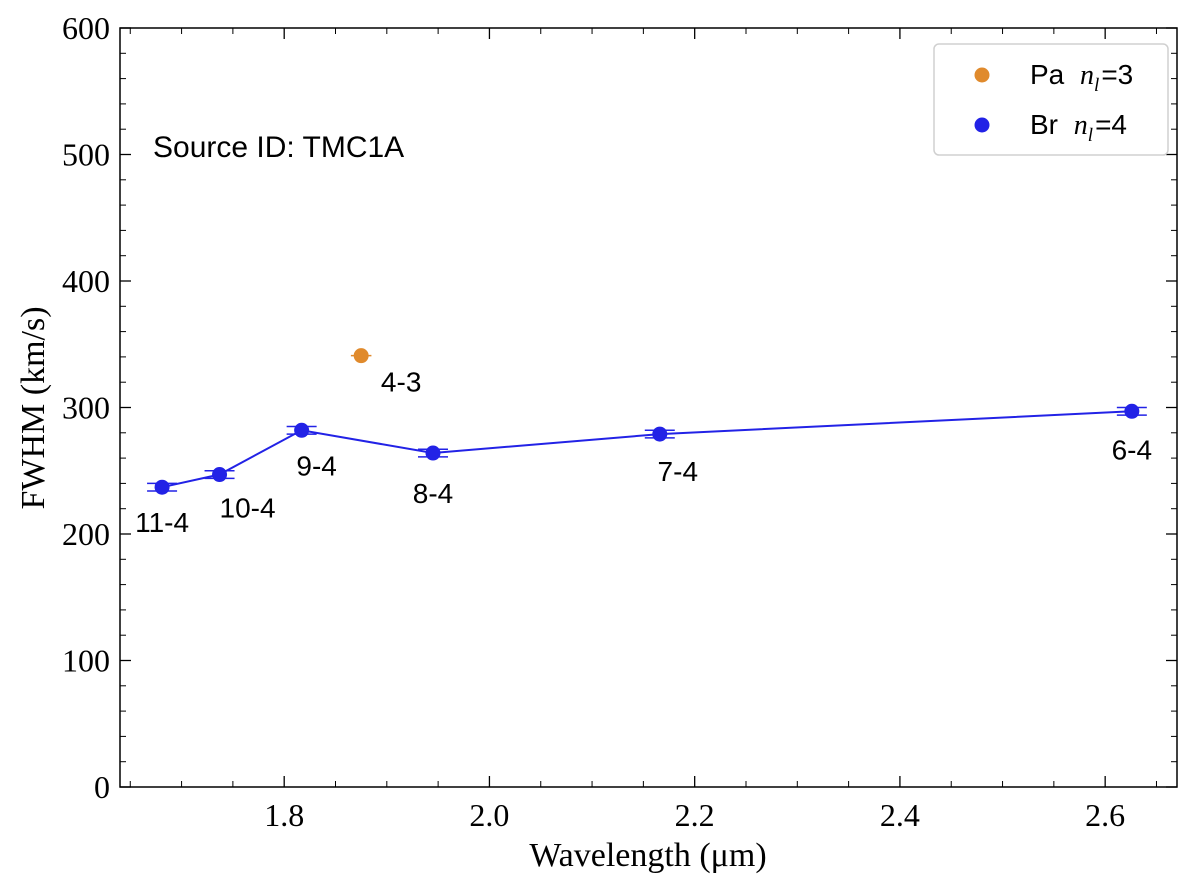 This screenshot has width=1200, height=884. I want to click on legend-br-sub: l, so click(1090, 135).